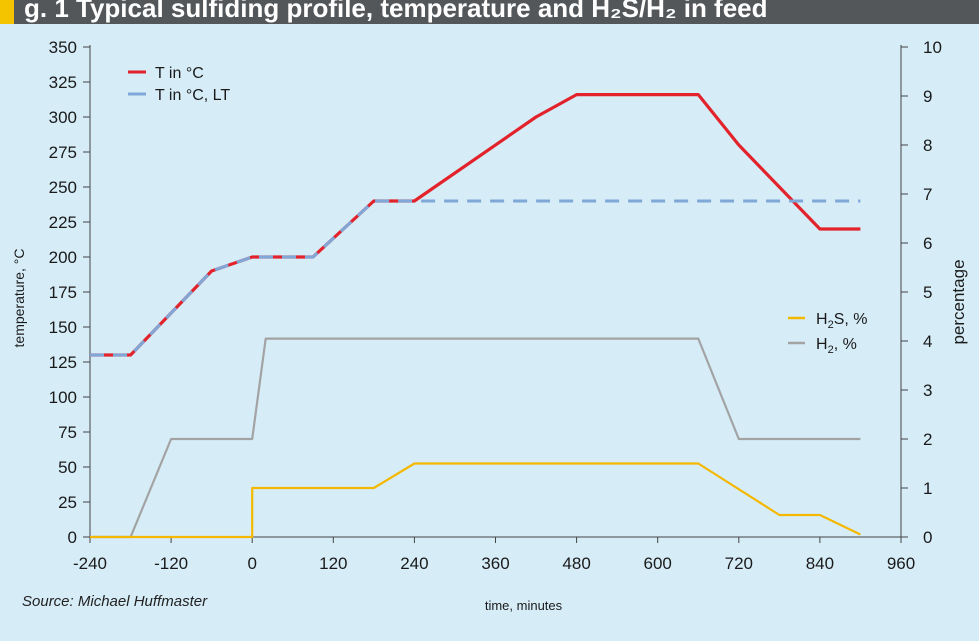 The height and width of the screenshot is (641, 979). What do you see at coordinates (63, 82) in the screenshot?
I see `y-left-tick-label: 325` at bounding box center [63, 82].